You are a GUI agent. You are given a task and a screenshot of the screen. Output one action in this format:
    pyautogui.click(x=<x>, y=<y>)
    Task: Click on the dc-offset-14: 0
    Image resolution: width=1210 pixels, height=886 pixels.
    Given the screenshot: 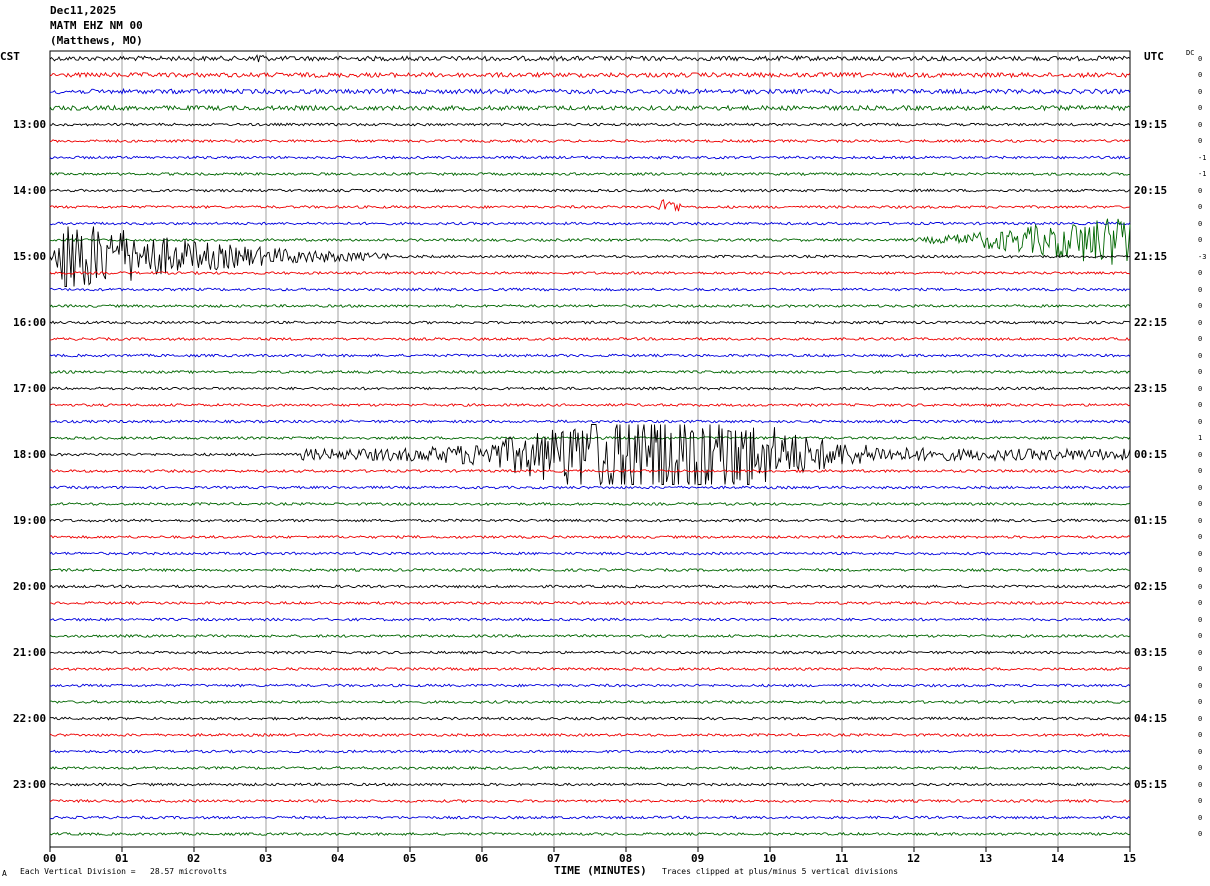 What is the action you would take?
    pyautogui.click(x=1200, y=289)
    